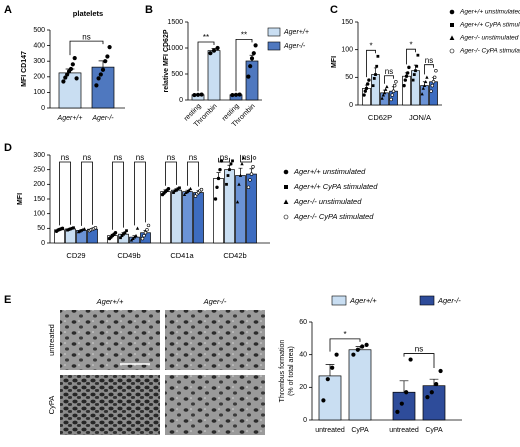 The width and height of the screenshot is (520, 447). What do you see at coordinates (363, 300) in the screenshot?
I see `legend-label: Ager+/+` at bounding box center [363, 300].